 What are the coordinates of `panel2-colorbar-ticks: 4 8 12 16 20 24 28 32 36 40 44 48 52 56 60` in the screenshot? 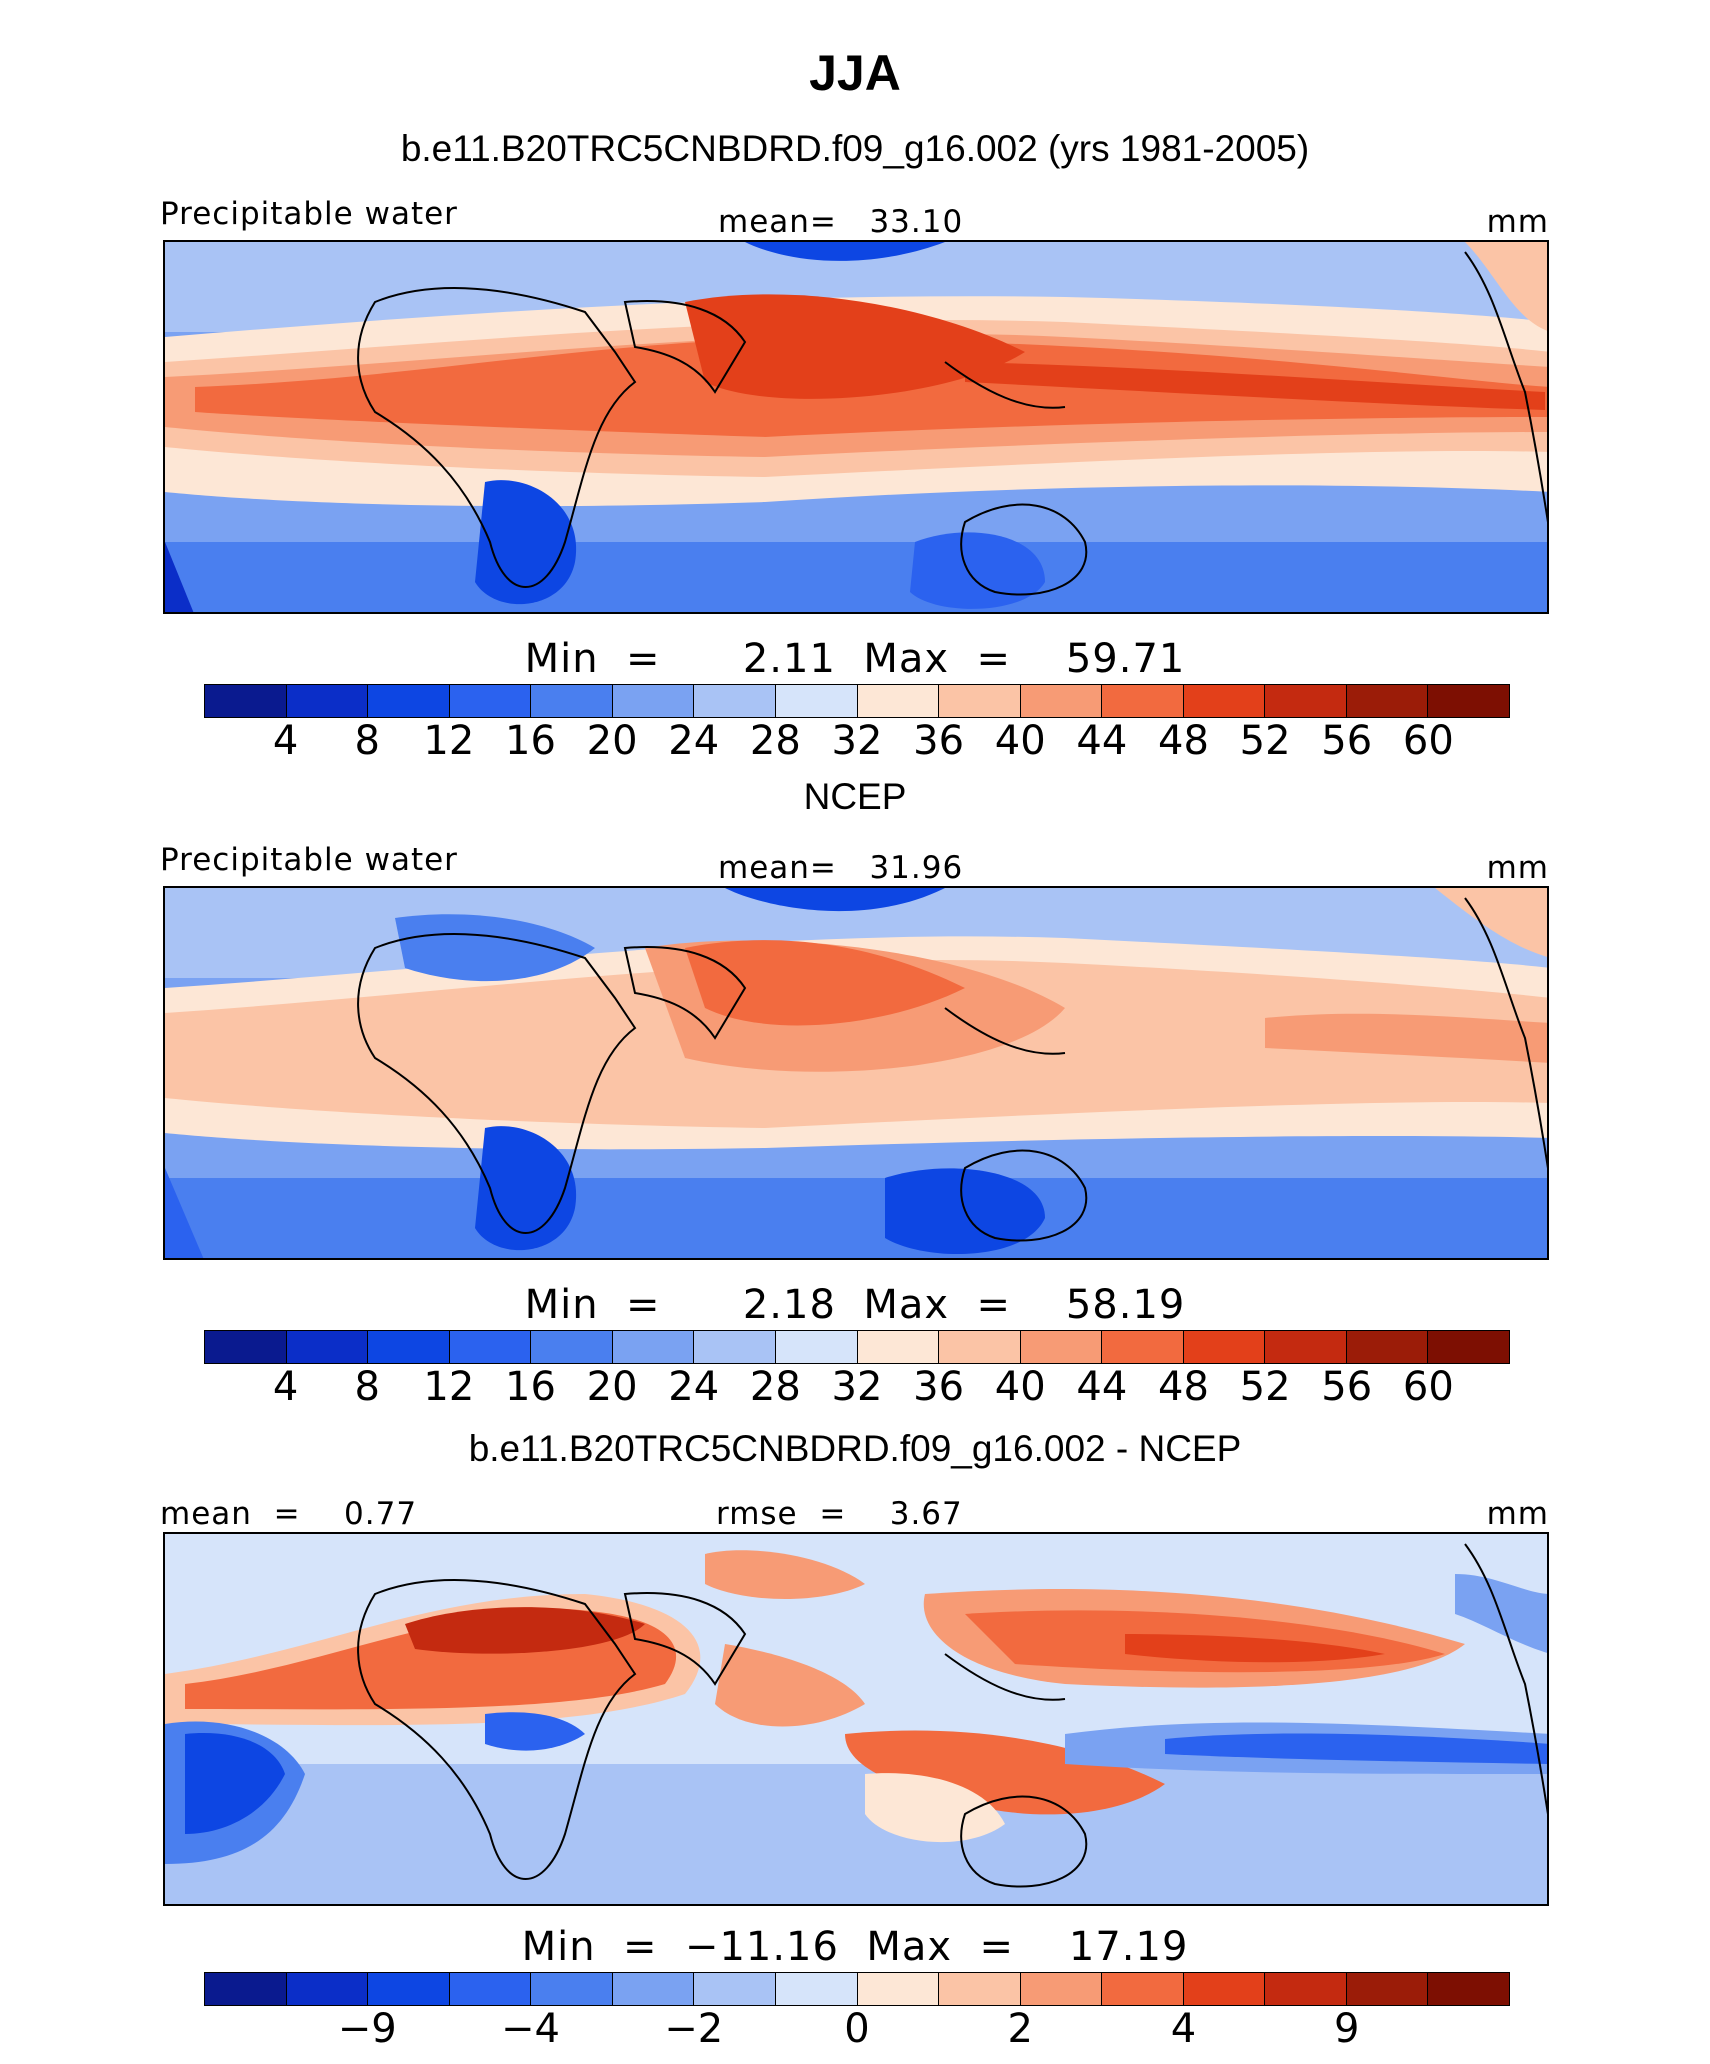 It's located at (857, 1389).